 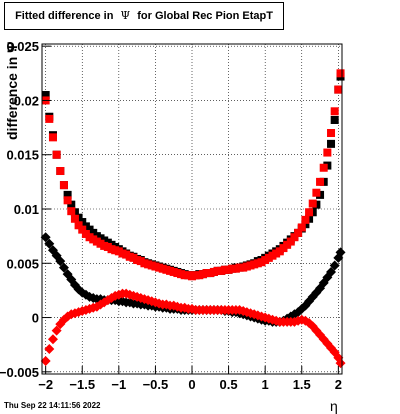 What do you see at coordinates (45, 384) in the screenshot?
I see `x-tick-label: −2` at bounding box center [45, 384].